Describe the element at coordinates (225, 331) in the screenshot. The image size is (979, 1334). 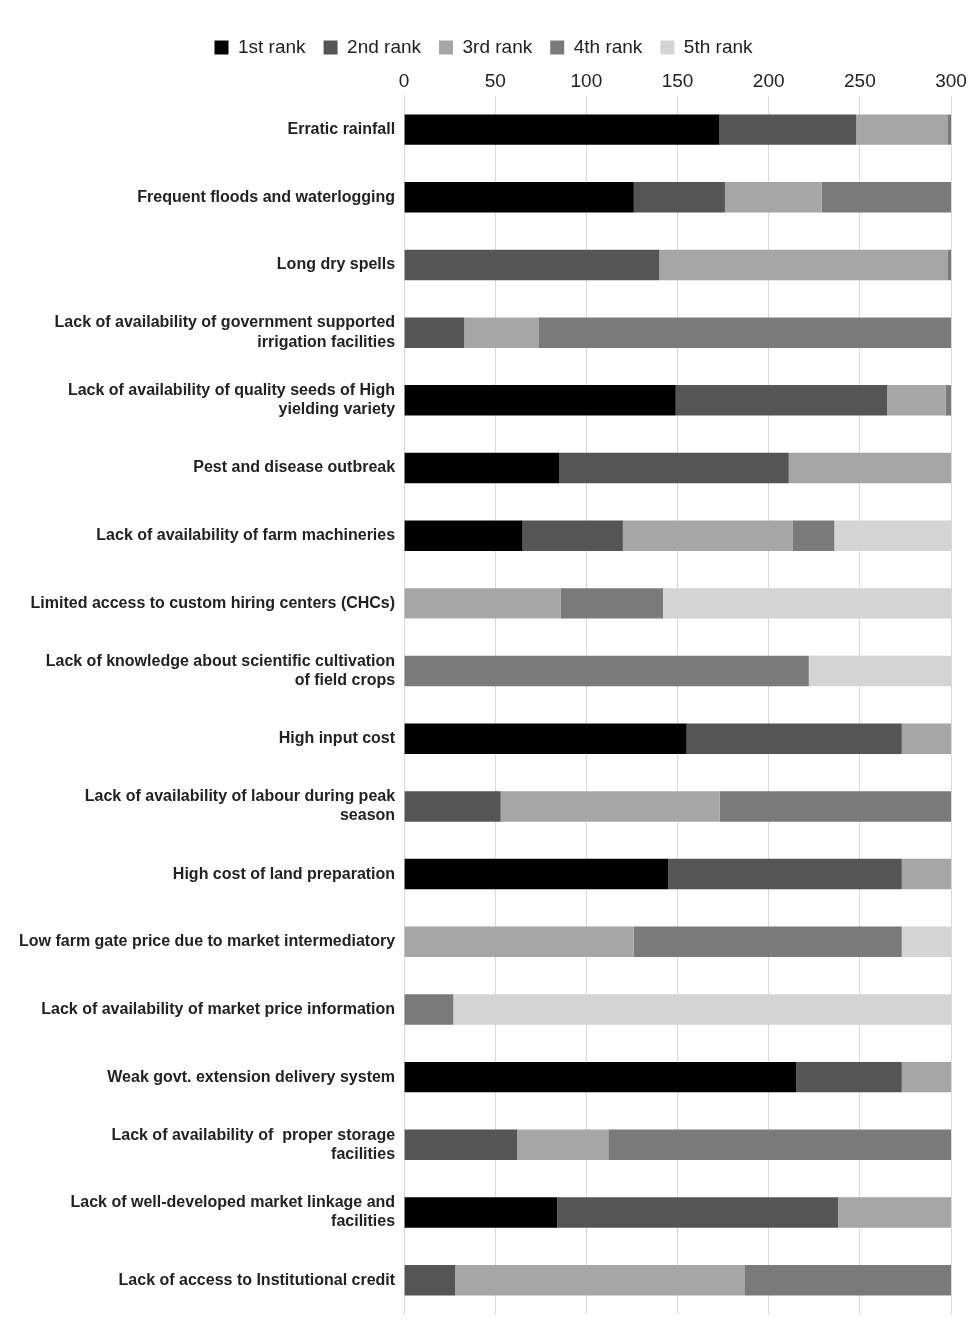
I see `y-tick-label: Lack of availability of government supported irrigation facilities` at that location.